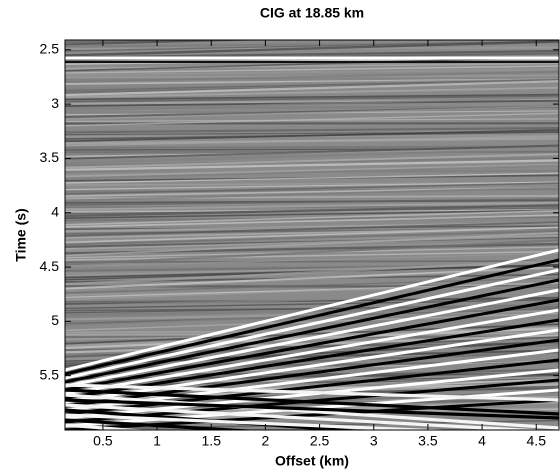 The height and width of the screenshot is (476, 560). What do you see at coordinates (55, 103) in the screenshot?
I see `y-tick-label: 3` at bounding box center [55, 103].